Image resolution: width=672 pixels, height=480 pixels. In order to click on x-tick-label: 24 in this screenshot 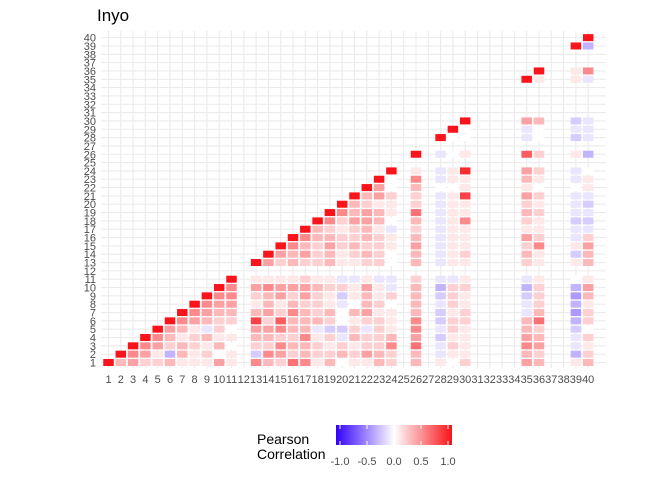, I will do `click(391, 380)`.